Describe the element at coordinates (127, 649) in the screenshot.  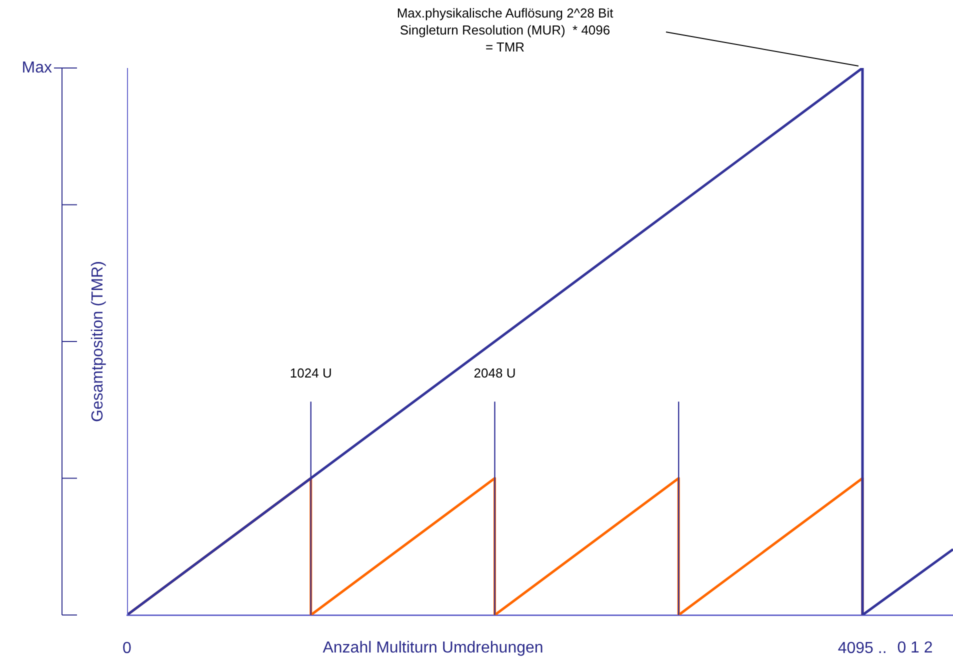
I see `x-tick-label: 0` at that location.